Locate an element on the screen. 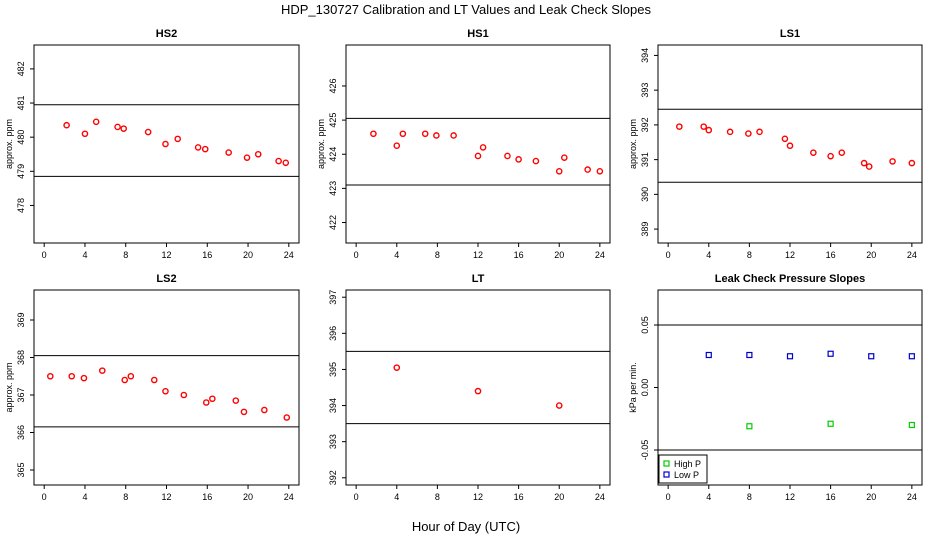 Image resolution: width=936 pixels, height=540 pixels. y-tick-label: 366 is located at coordinates (21, 432).